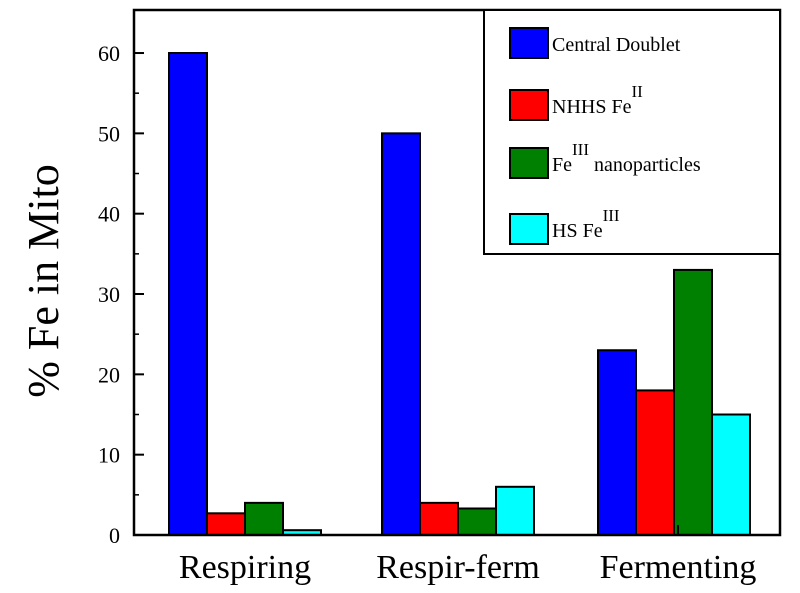  I want to click on legend-label: Central Doublet, so click(616, 45).